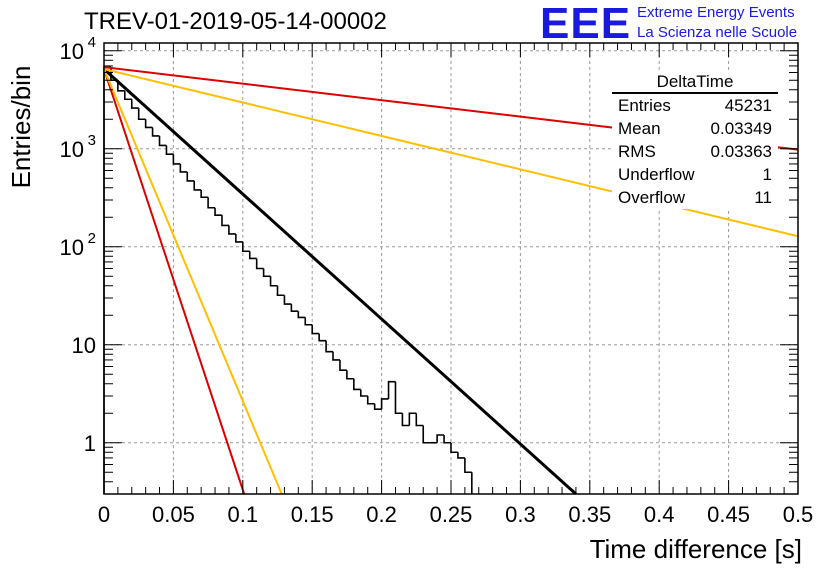 This screenshot has height=572, width=836. What do you see at coordinates (763, 197) in the screenshot?
I see `stats-value: 11` at bounding box center [763, 197].